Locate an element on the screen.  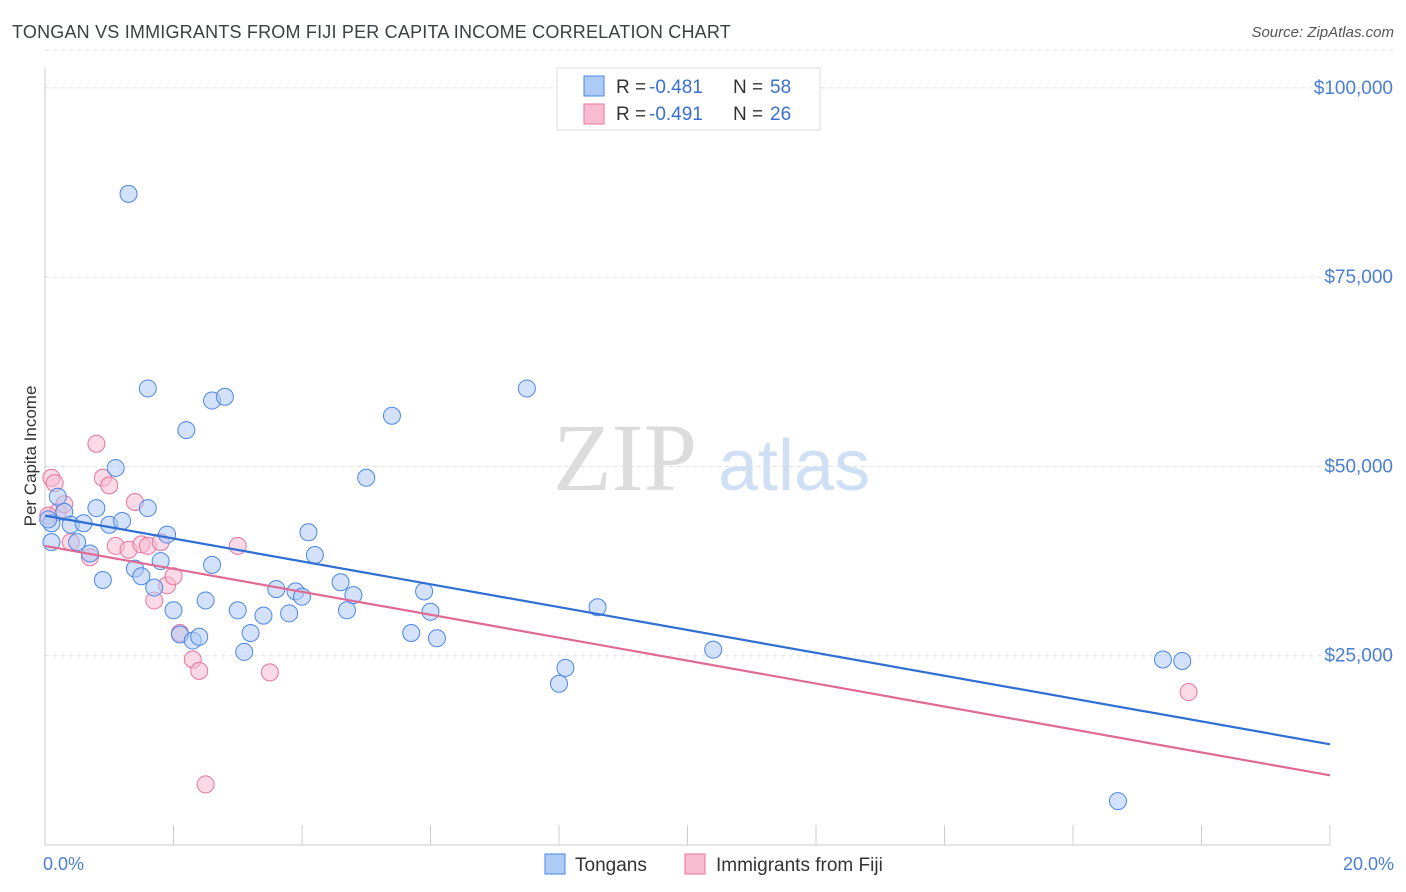
legend-r-label-1: R = is located at coordinates (631, 87).